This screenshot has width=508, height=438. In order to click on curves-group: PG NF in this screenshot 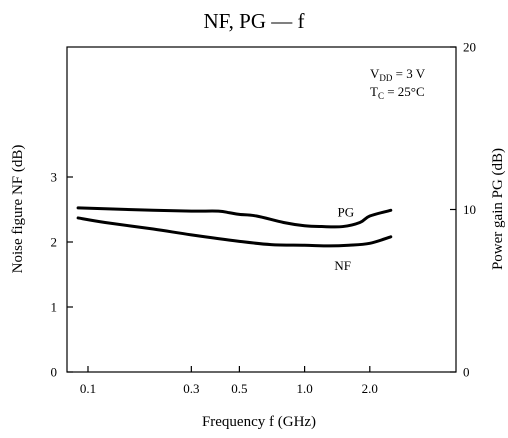, I will do `click(234, 239)`.